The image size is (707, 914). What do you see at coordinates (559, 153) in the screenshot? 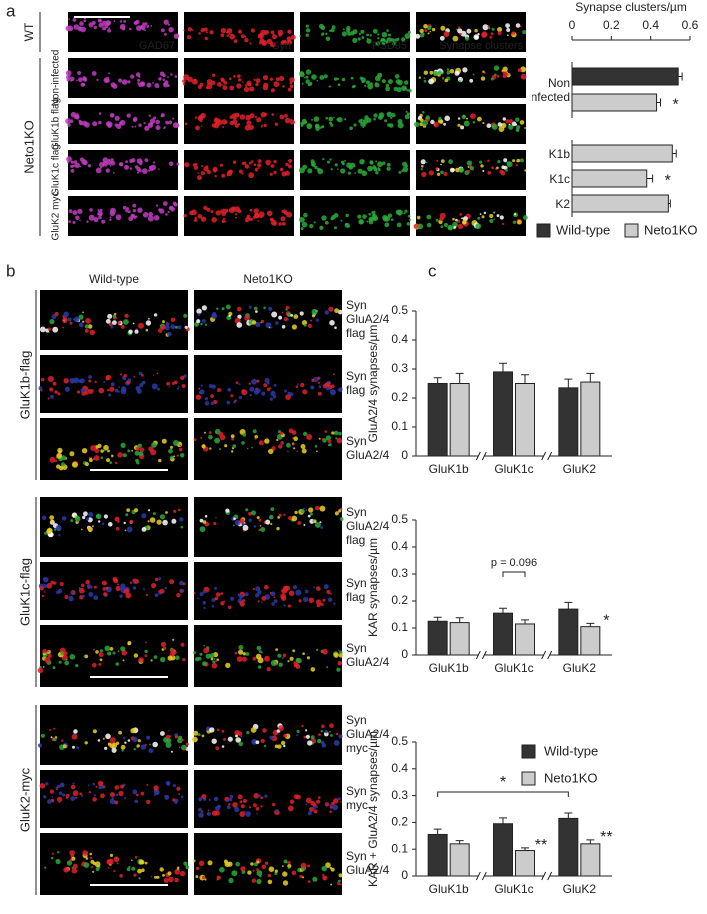
I see `y-tick-label-text: K1b` at bounding box center [559, 153].